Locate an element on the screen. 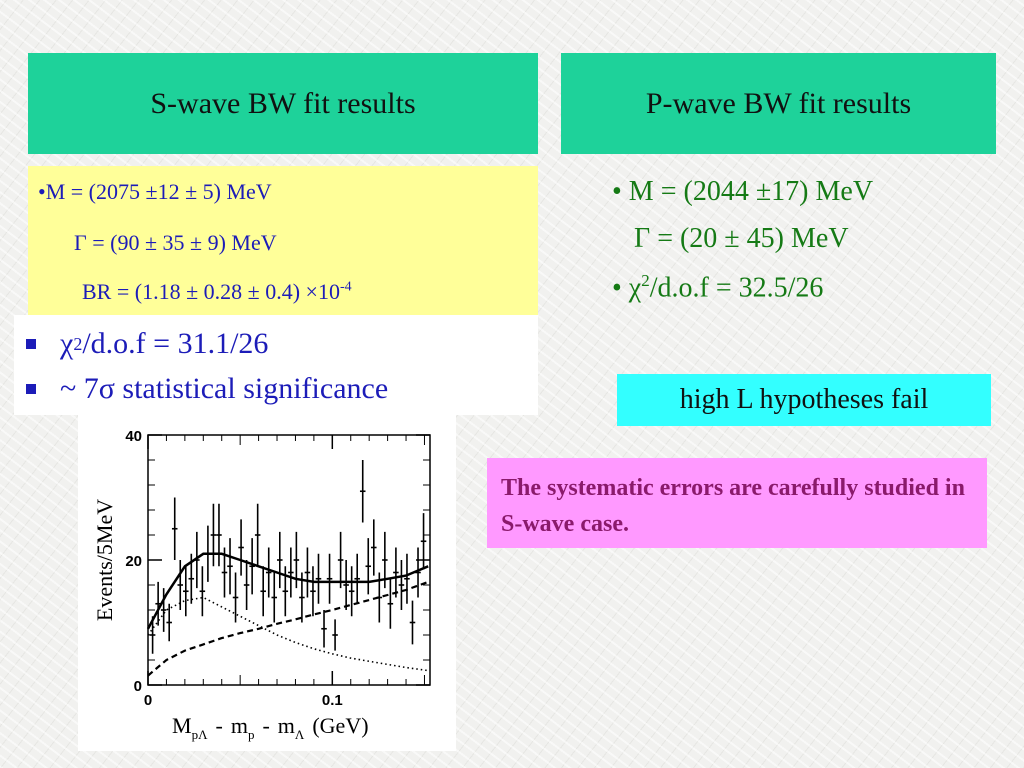 This screenshot has width=1024, height=768. plot-ticks: 0 20 40 0 0.1 is located at coordinates (277, 568).